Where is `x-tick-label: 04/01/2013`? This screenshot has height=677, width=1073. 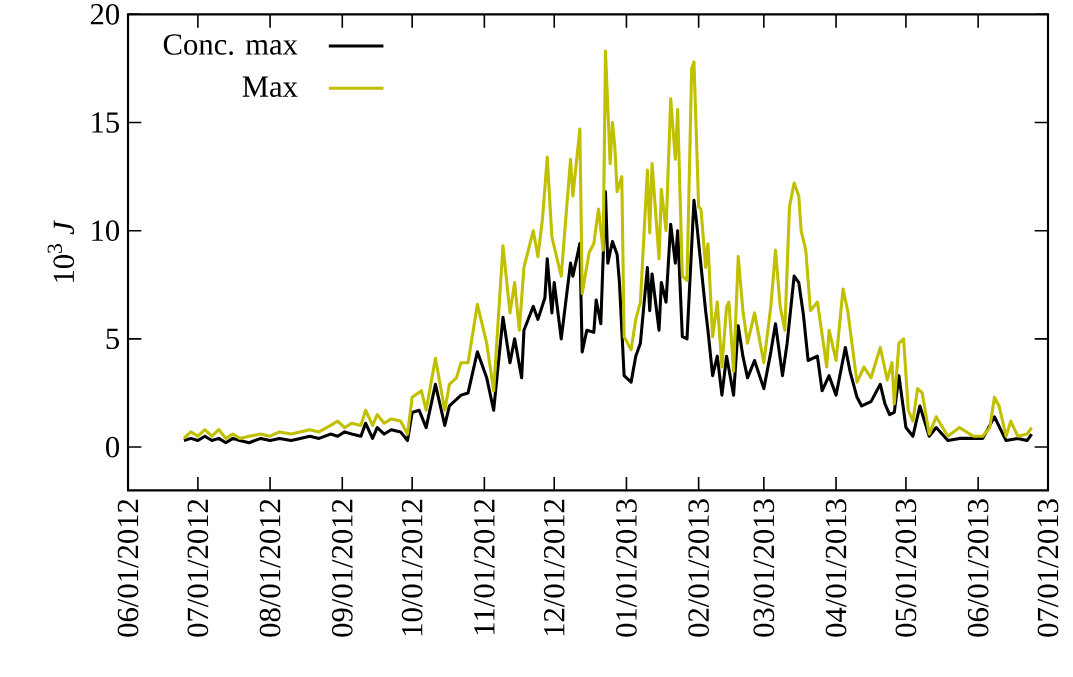
x-tick-label: 04/01/2013 is located at coordinates (836, 568).